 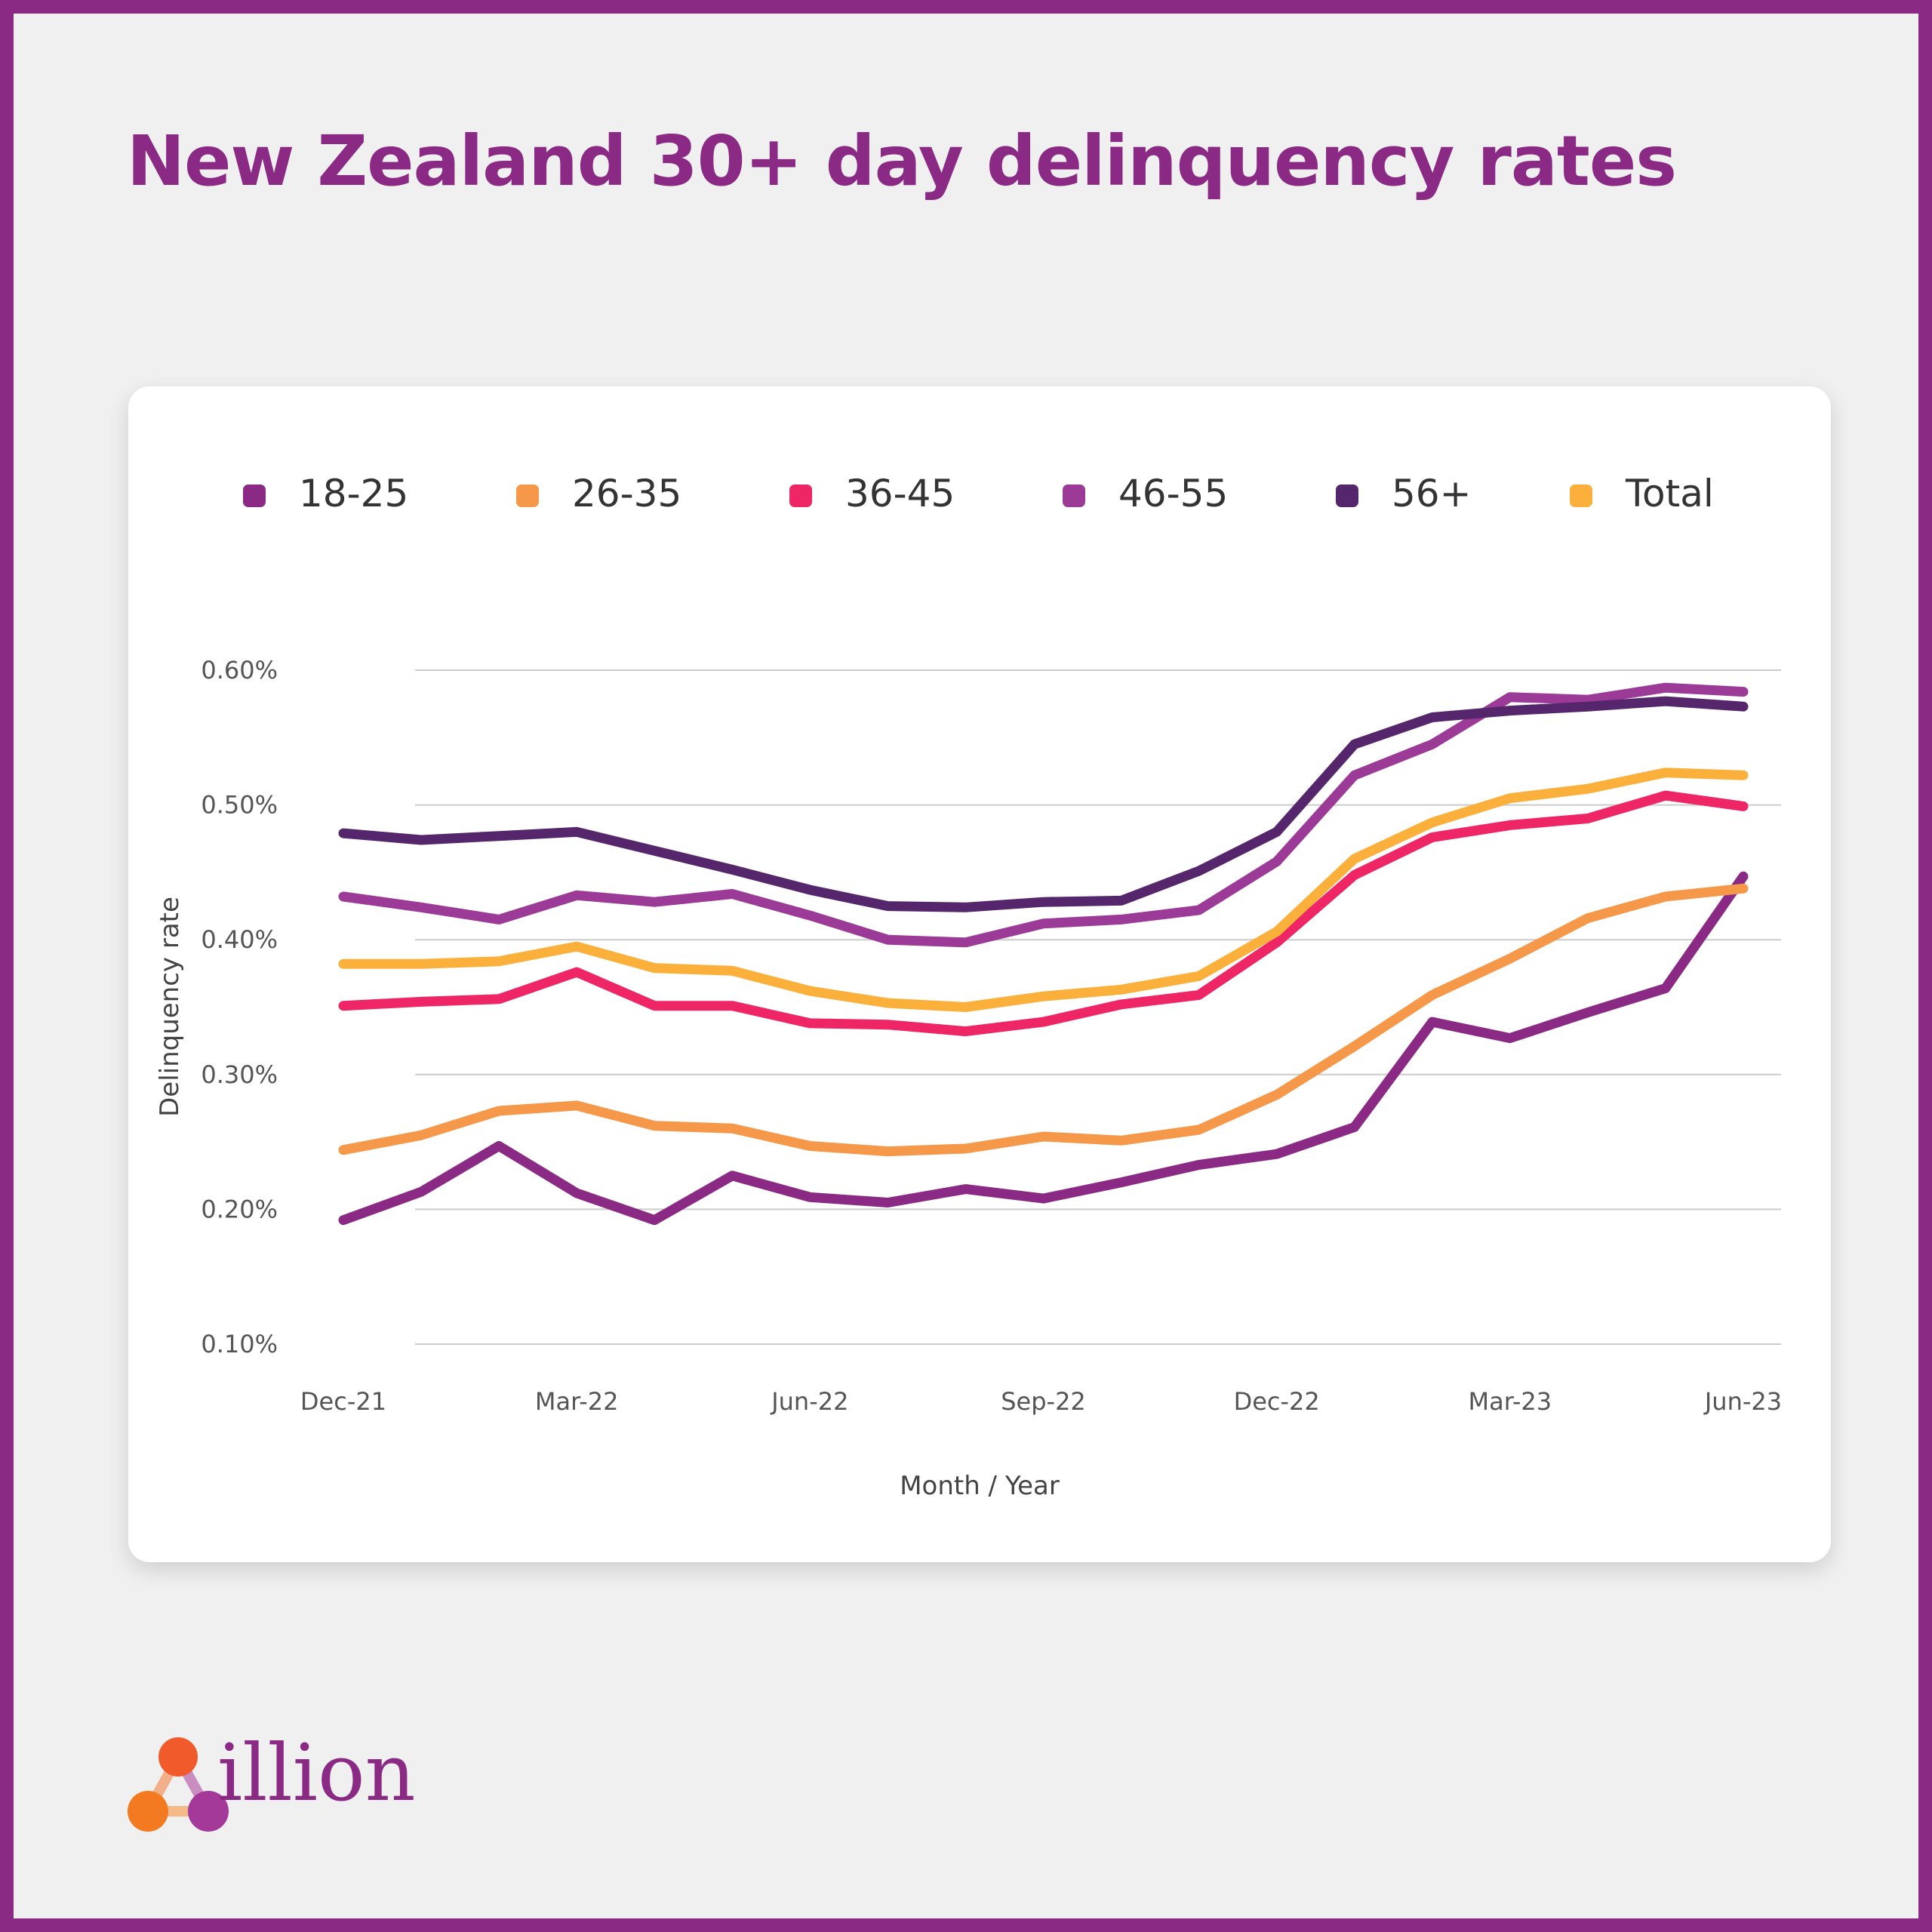 I want to click on series-line-total, so click(x=1043, y=890).